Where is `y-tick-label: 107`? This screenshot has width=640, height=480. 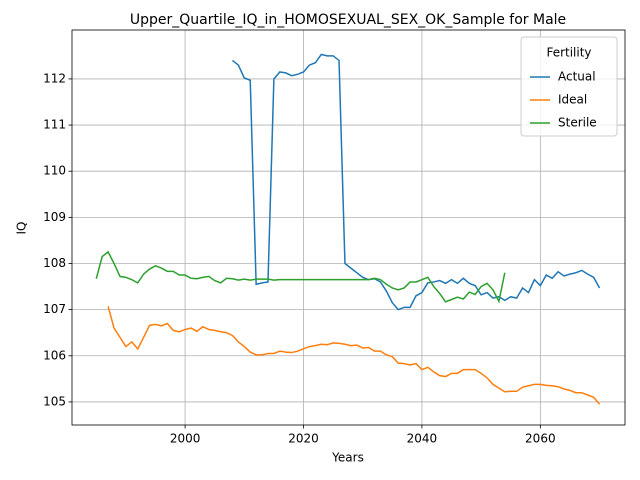
y-tick-label: 107 is located at coordinates (54, 309).